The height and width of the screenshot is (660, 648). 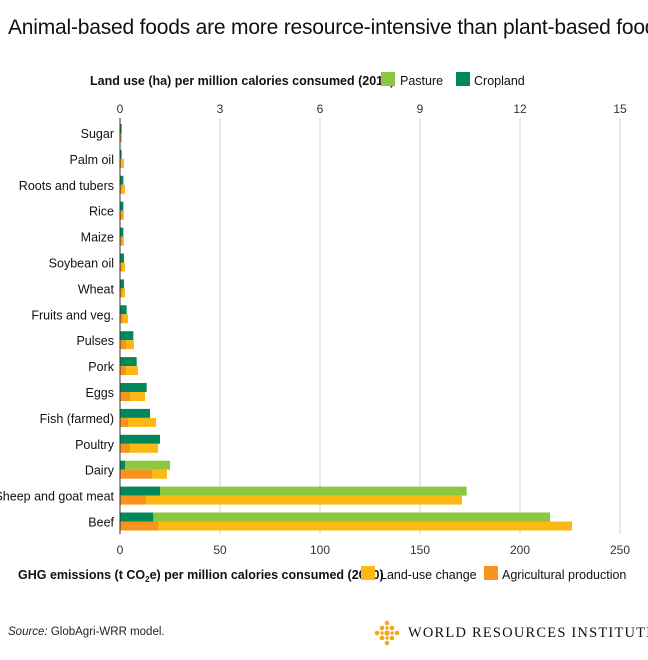 What do you see at coordinates (220, 550) in the screenshot?
I see `bottom-axis-tick-label: 50` at bounding box center [220, 550].